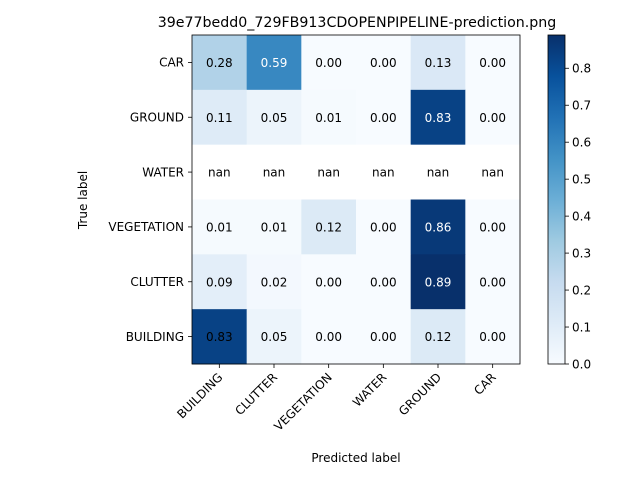  Describe the element at coordinates (581, 216) in the screenshot. I see `colorbar-tick-label: 0.4` at that location.